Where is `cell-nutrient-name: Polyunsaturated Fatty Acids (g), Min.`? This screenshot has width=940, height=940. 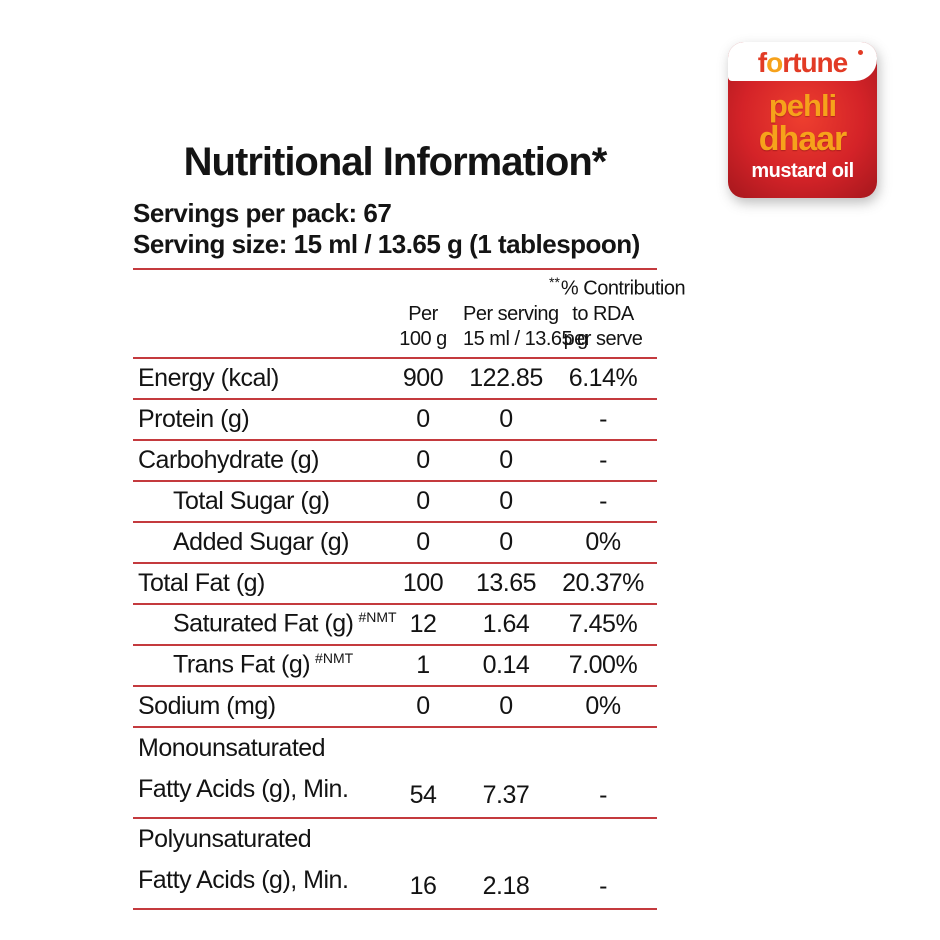 cell-nutrient-name: Polyunsaturated Fatty Acids (g), Min. is located at coordinates (258, 863).